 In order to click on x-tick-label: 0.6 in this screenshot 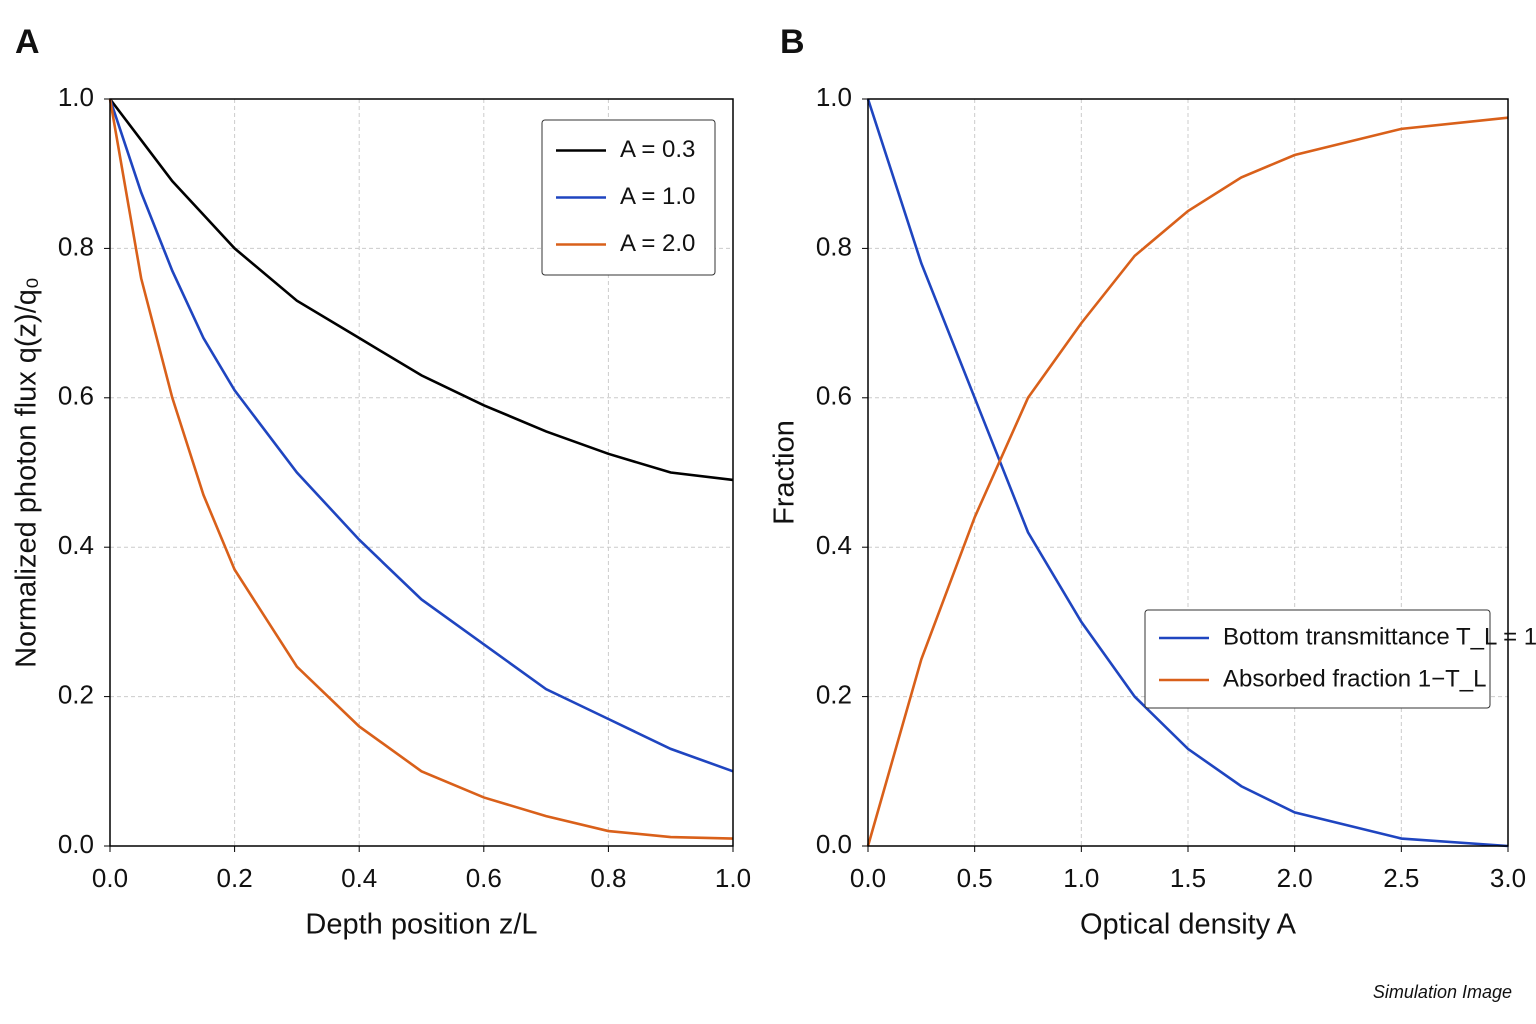, I will do `click(484, 878)`.